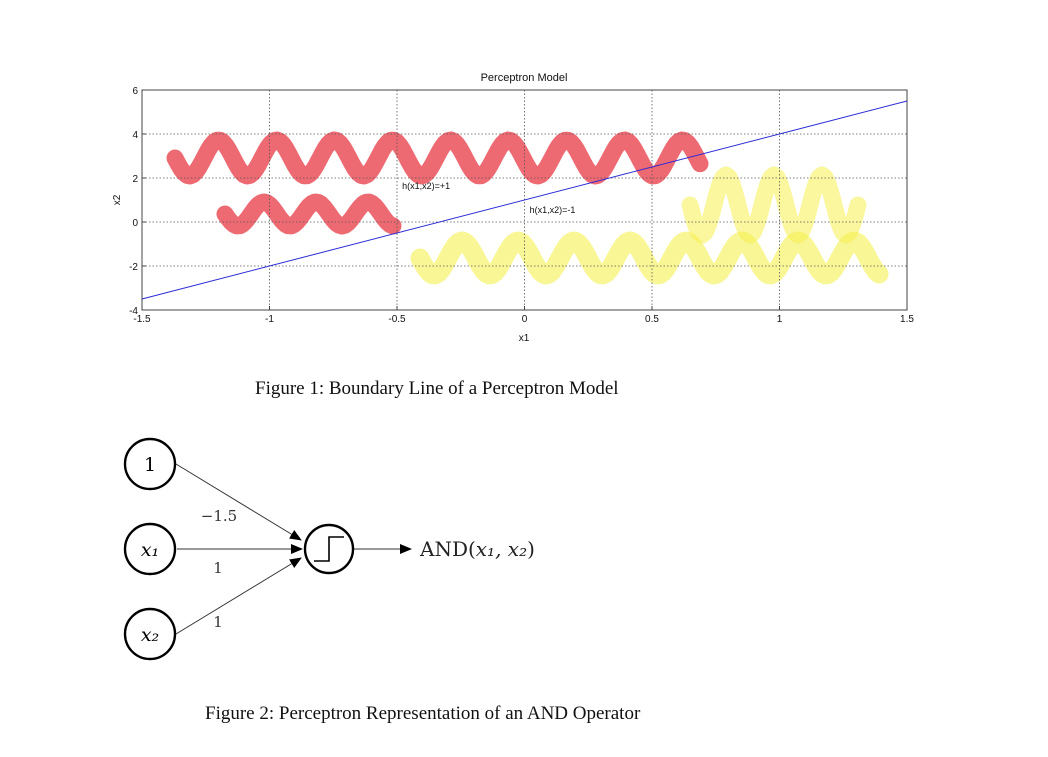 The image size is (1048, 757). Describe the element at coordinates (218, 622) in the screenshot. I see `weight-x2: 1` at that location.